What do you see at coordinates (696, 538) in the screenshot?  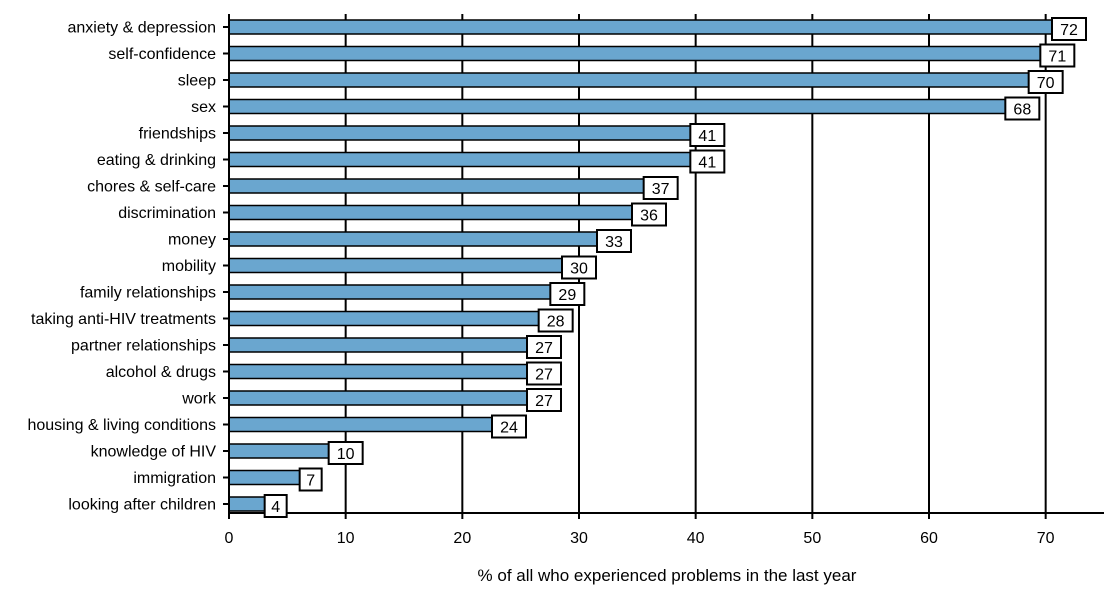 I see `x-tick-label: 40` at bounding box center [696, 538].